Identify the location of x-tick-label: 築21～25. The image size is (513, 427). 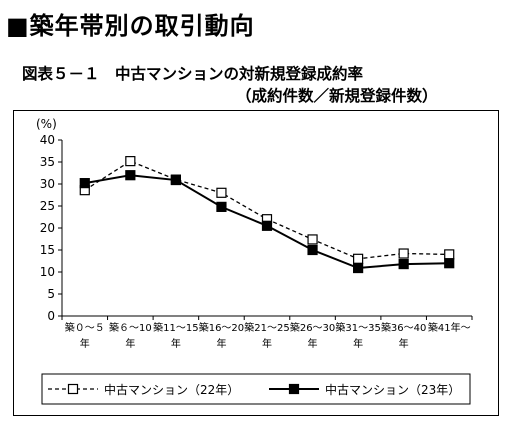
(266, 327).